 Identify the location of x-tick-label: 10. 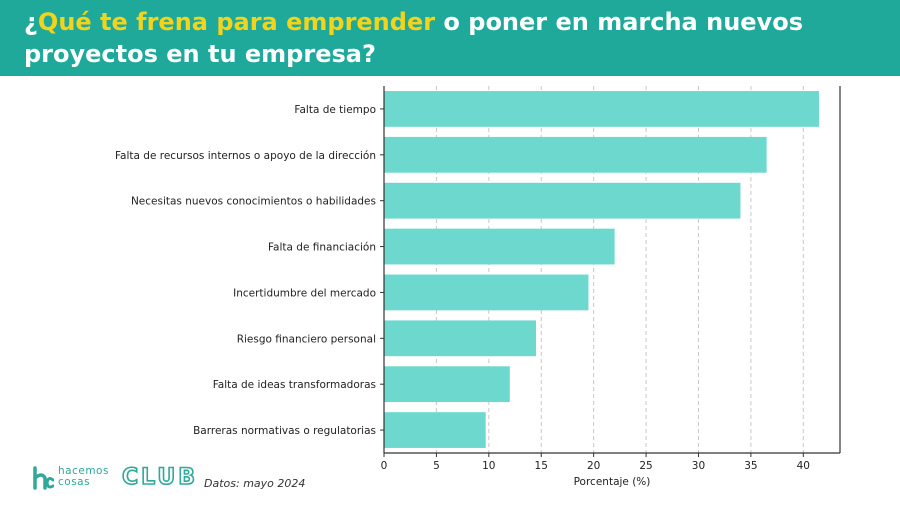
(488, 466).